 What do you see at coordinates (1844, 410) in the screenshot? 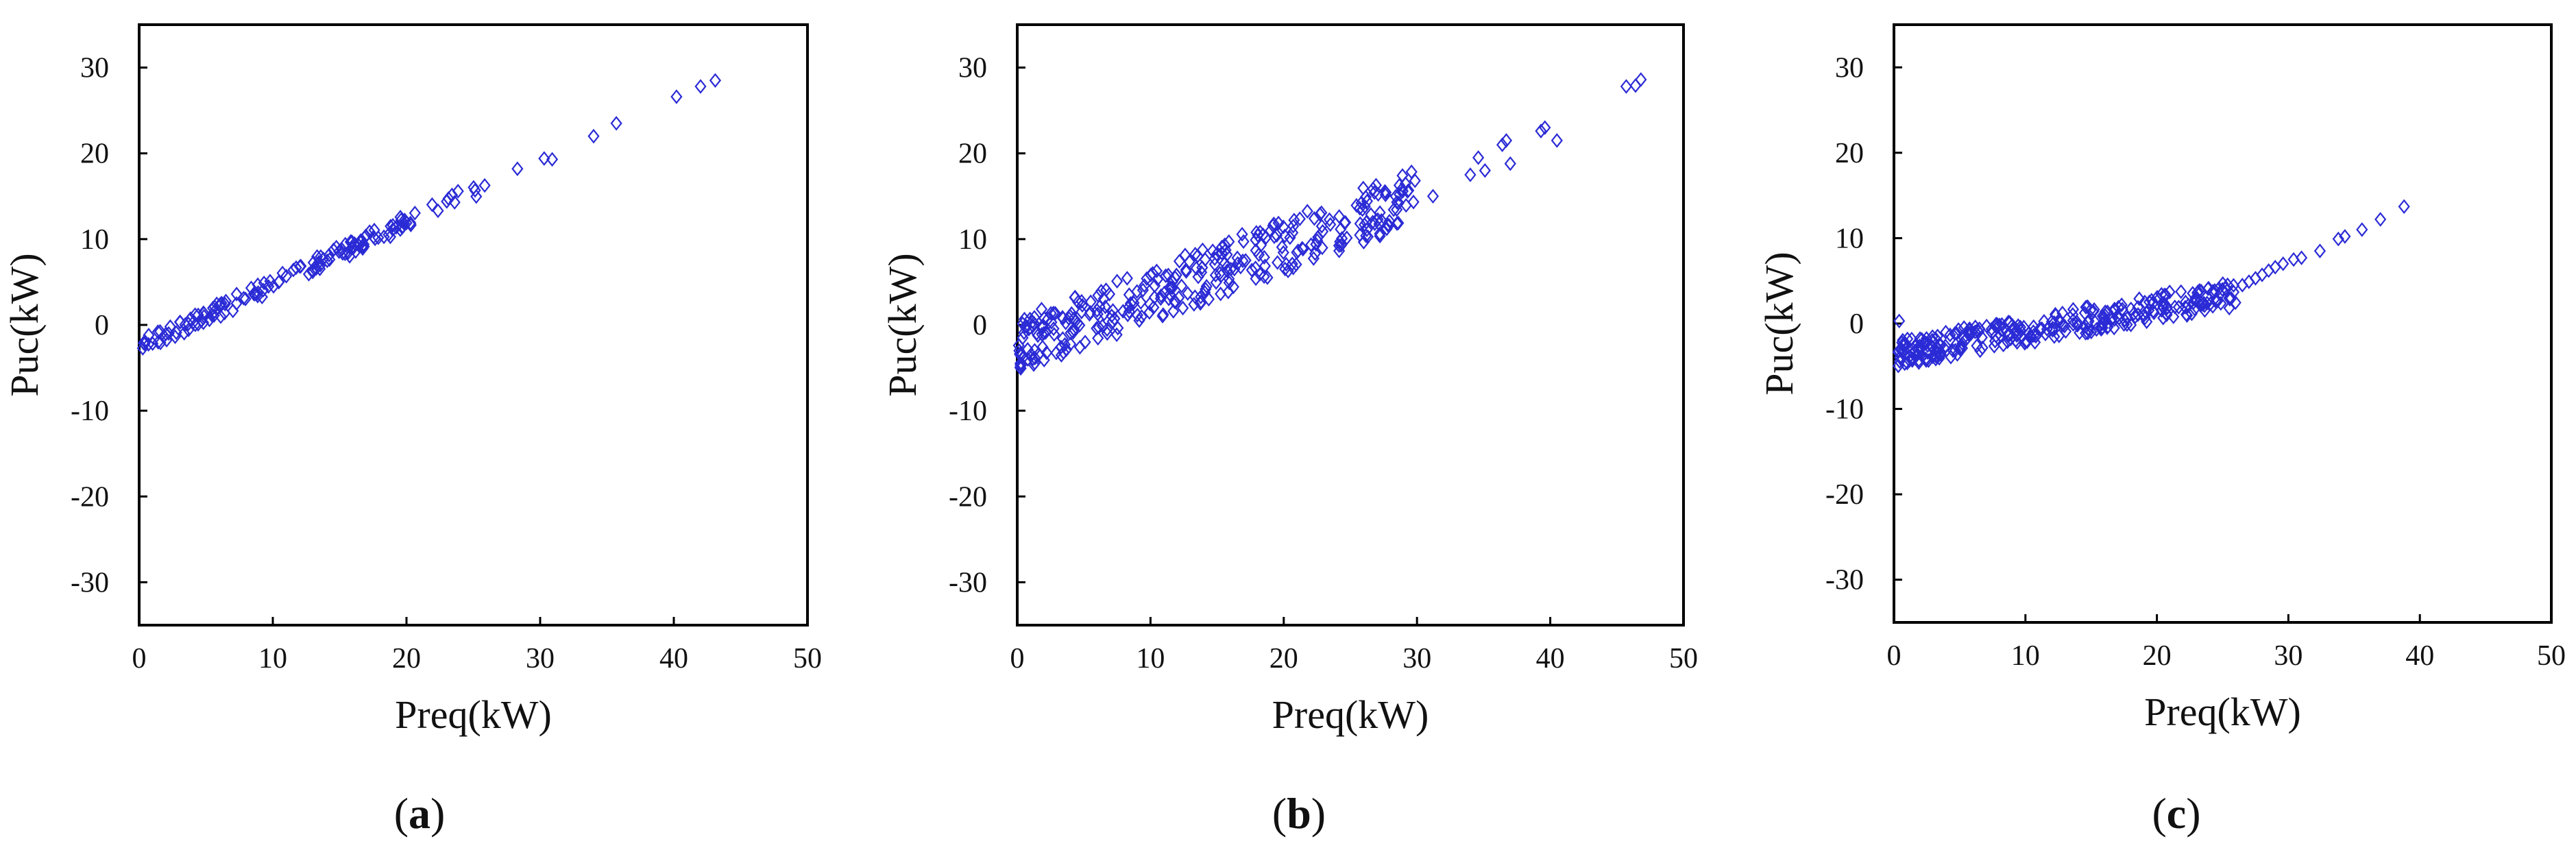
I see `y-tick-label: -10` at bounding box center [1844, 410].